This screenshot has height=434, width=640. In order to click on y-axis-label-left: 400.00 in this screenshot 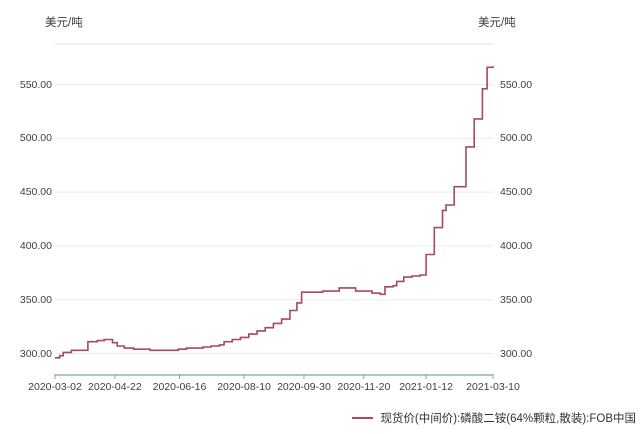, I will do `click(35, 245)`.